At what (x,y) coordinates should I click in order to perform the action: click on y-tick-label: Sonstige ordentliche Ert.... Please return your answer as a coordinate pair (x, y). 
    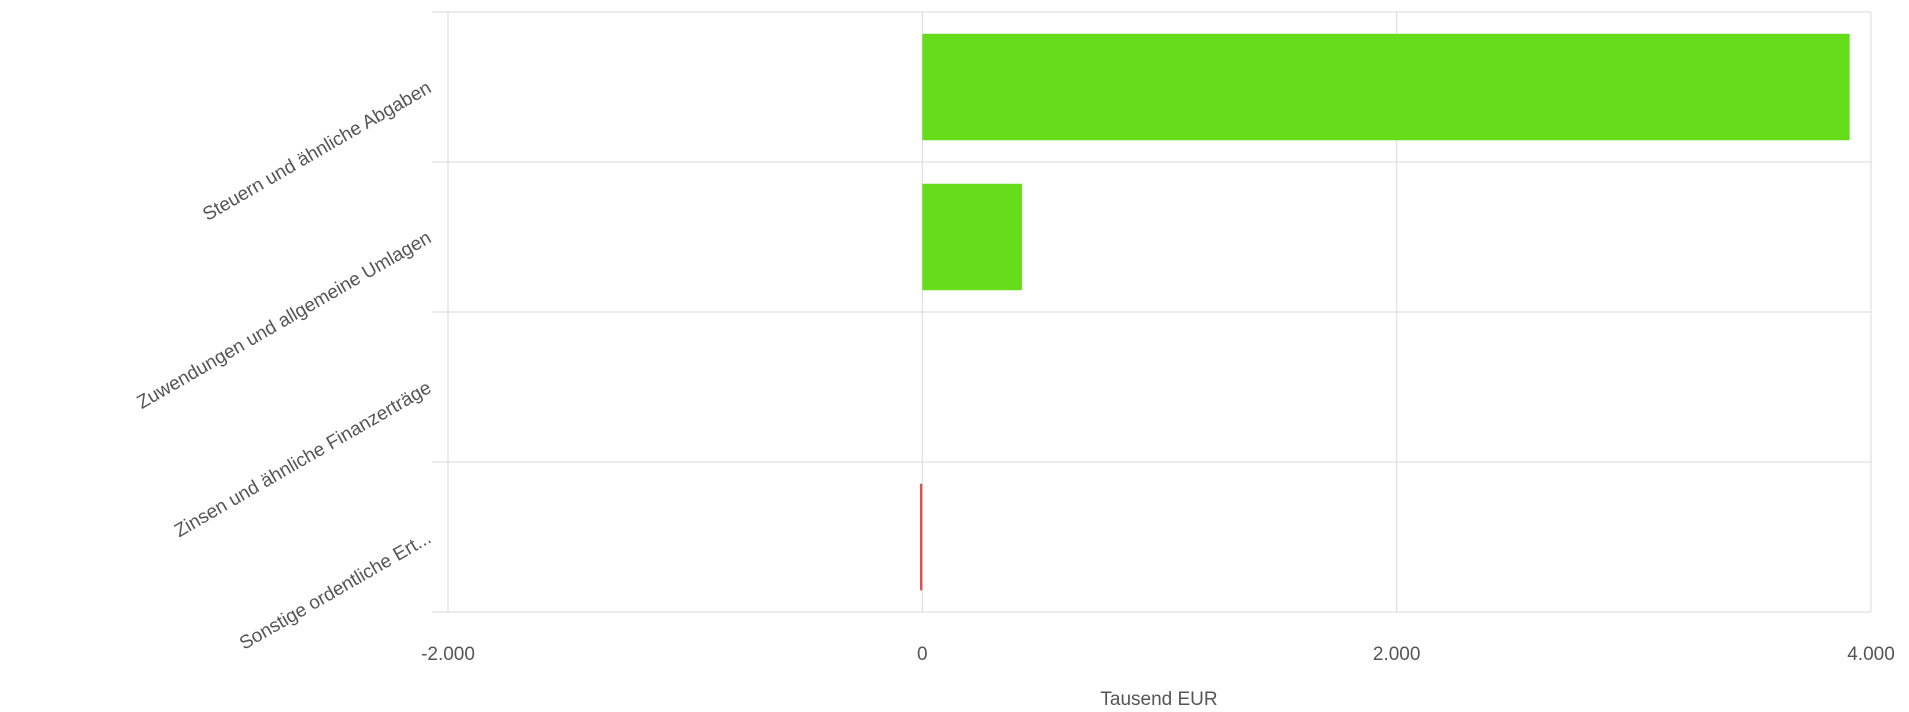
    Looking at the image, I should click on (335, 590).